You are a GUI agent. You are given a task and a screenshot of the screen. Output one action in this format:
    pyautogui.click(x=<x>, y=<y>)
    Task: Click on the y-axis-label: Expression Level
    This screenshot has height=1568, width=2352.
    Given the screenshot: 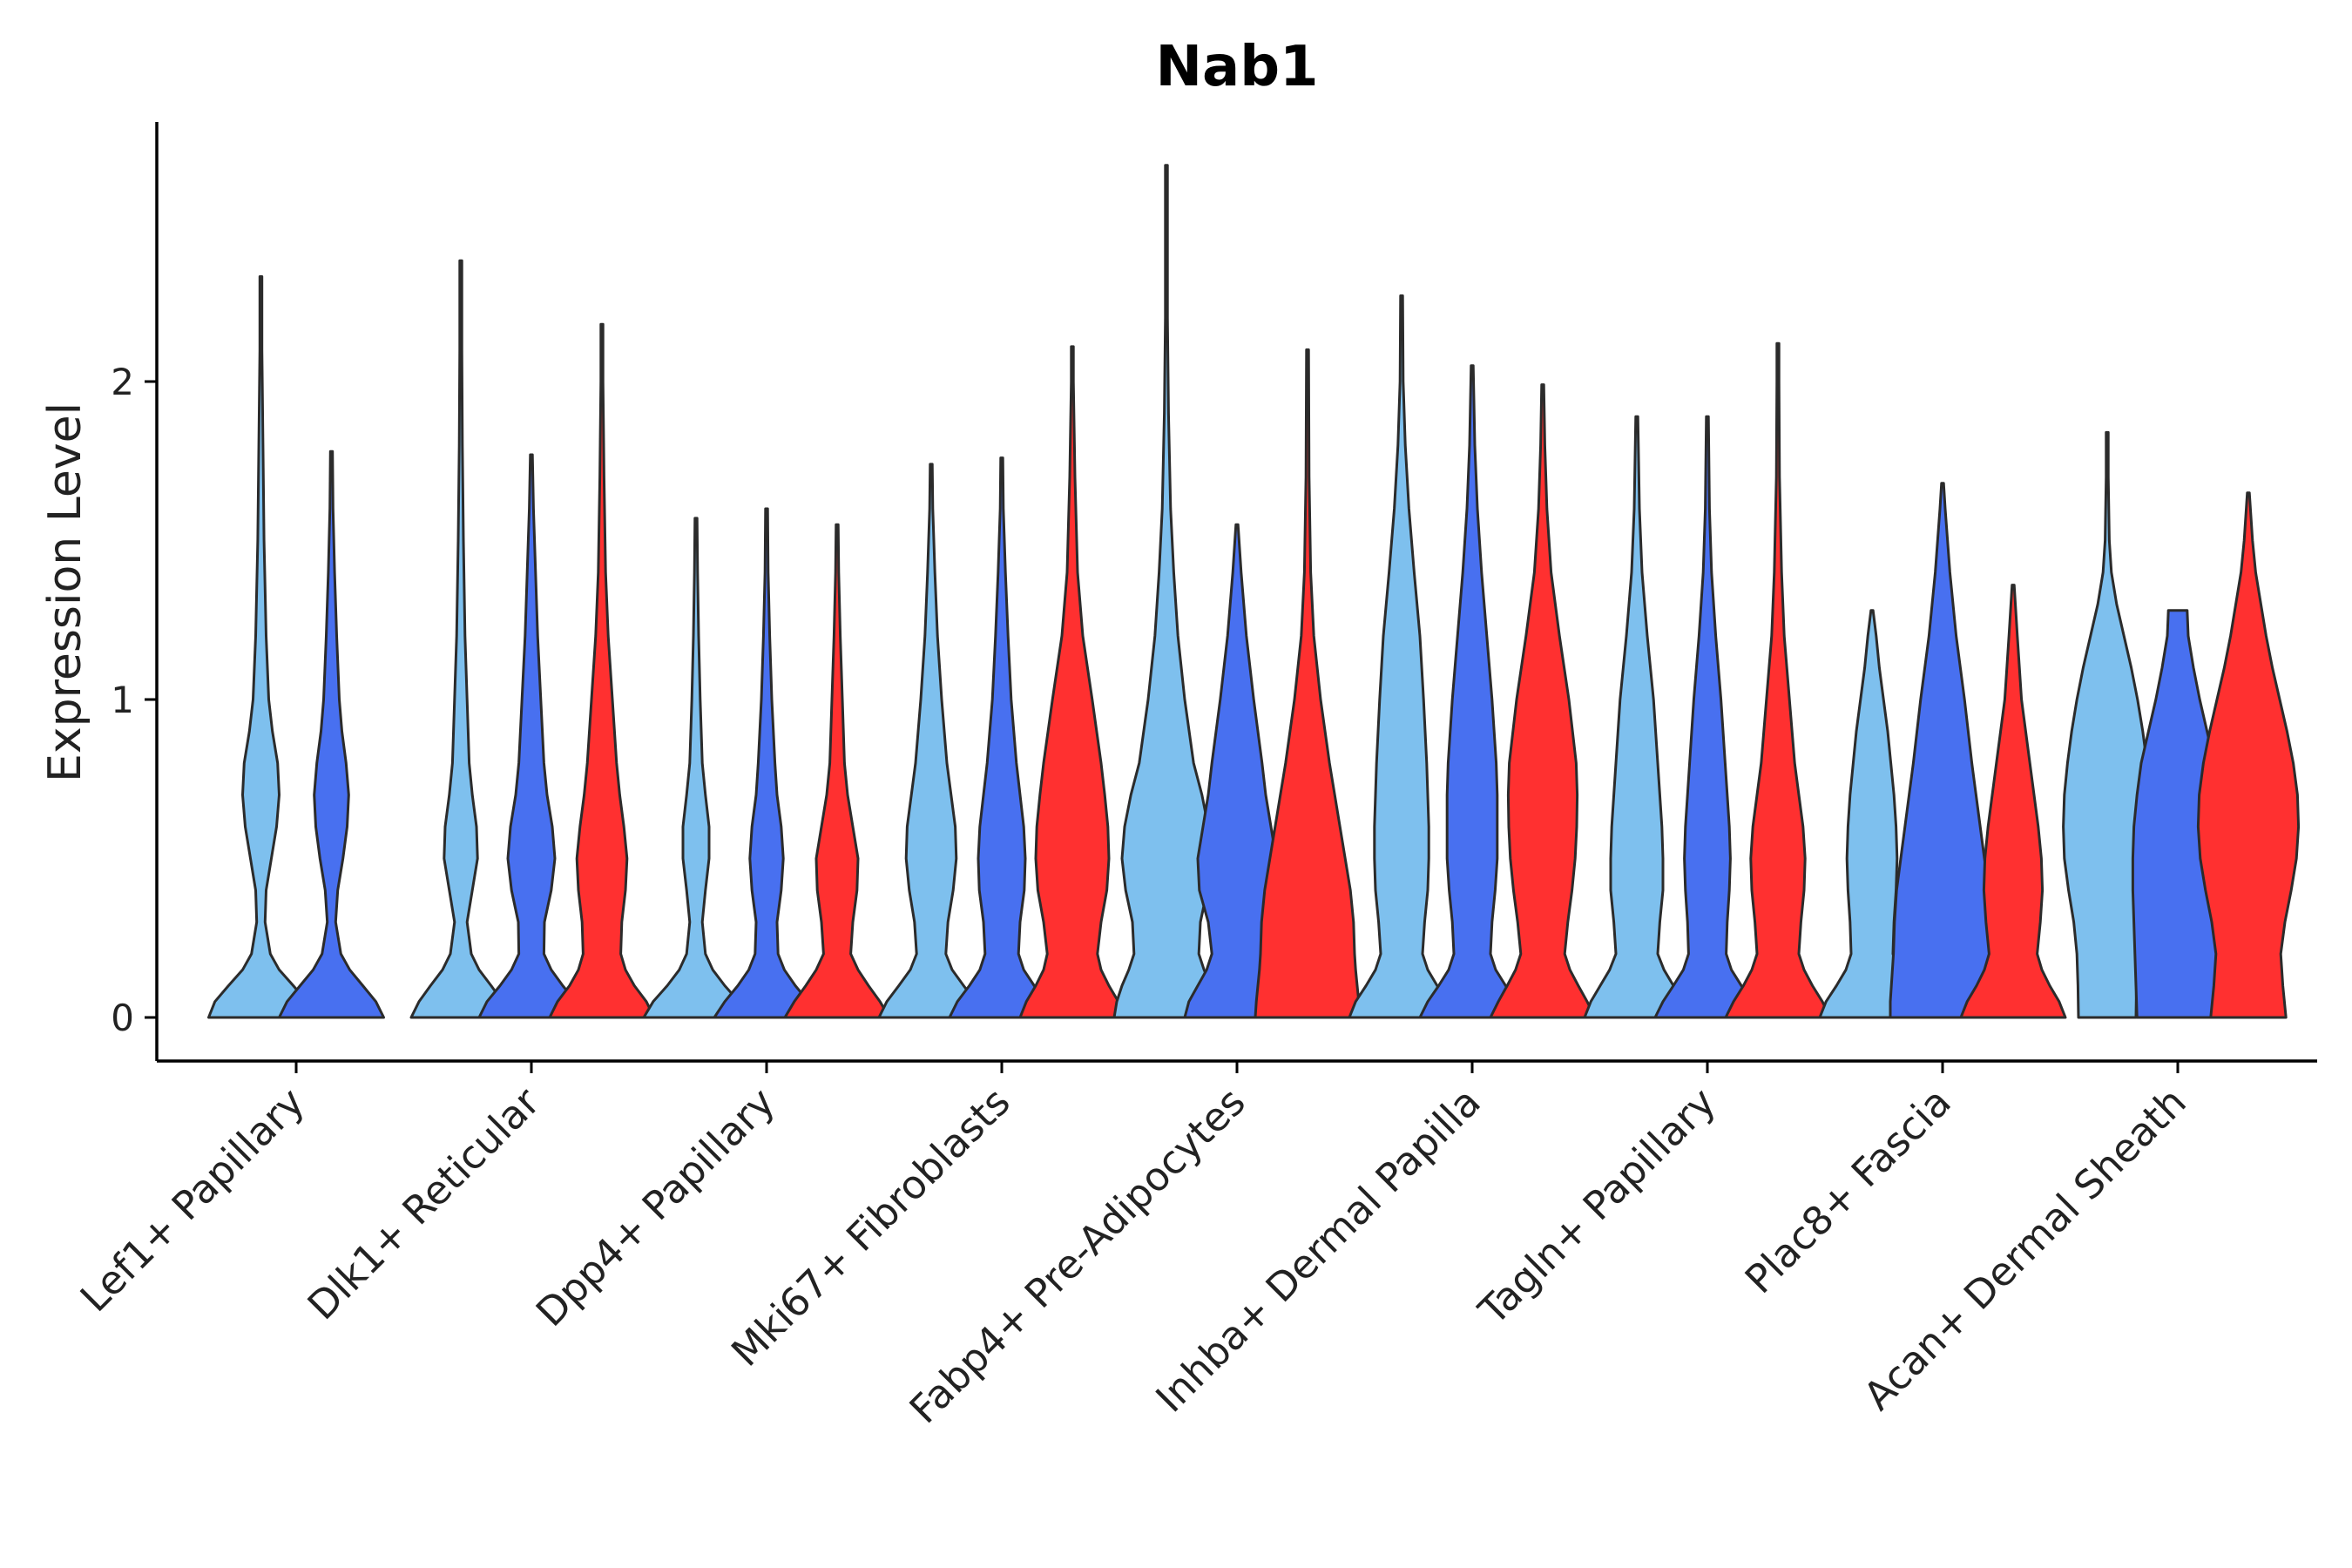 What is the action you would take?
    pyautogui.click(x=65, y=592)
    